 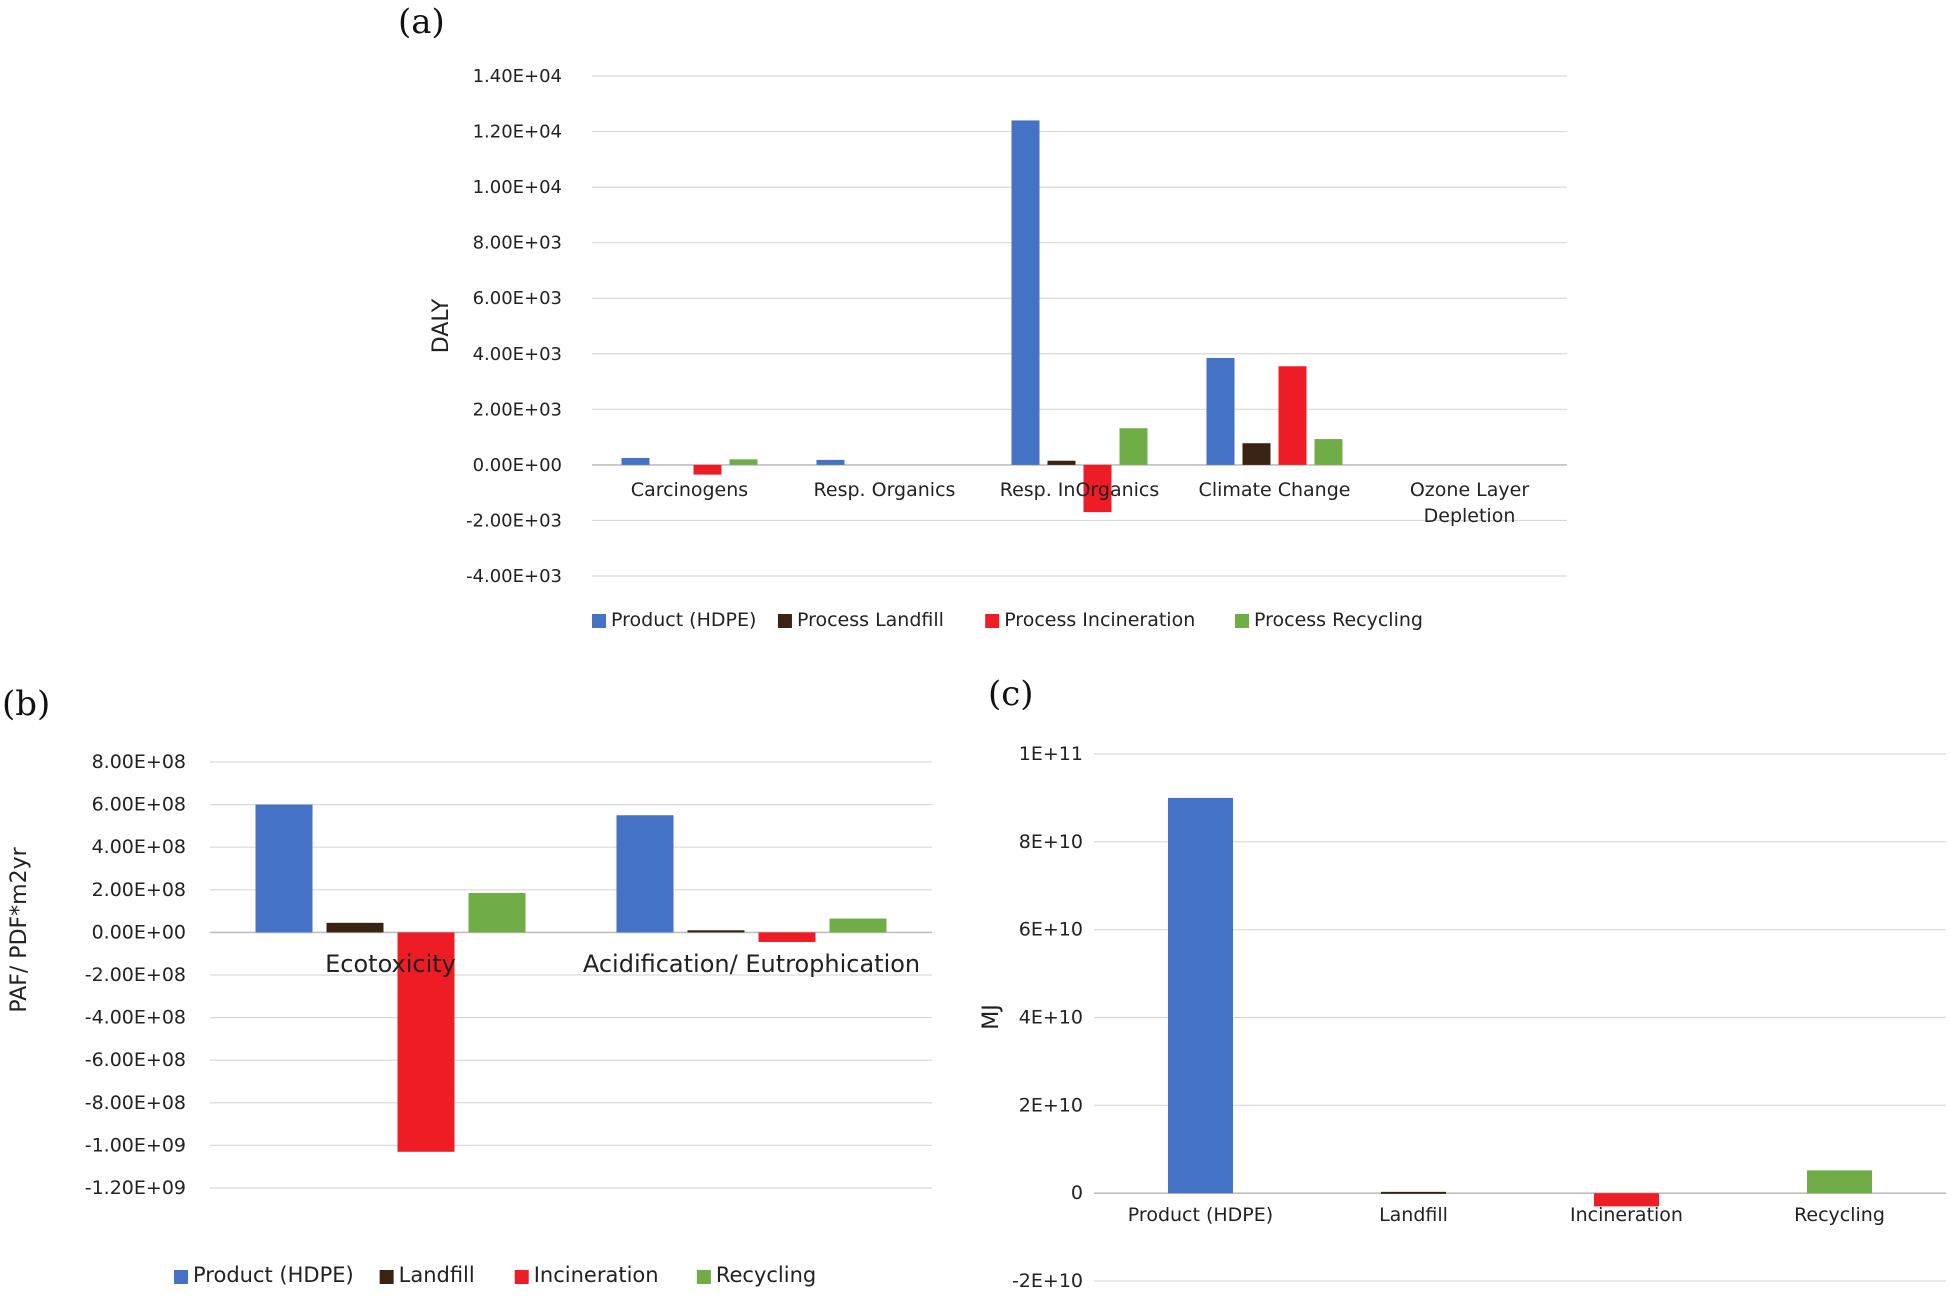 What do you see at coordinates (885, 490) in the screenshot?
I see `category-label: Resp. Organics` at bounding box center [885, 490].